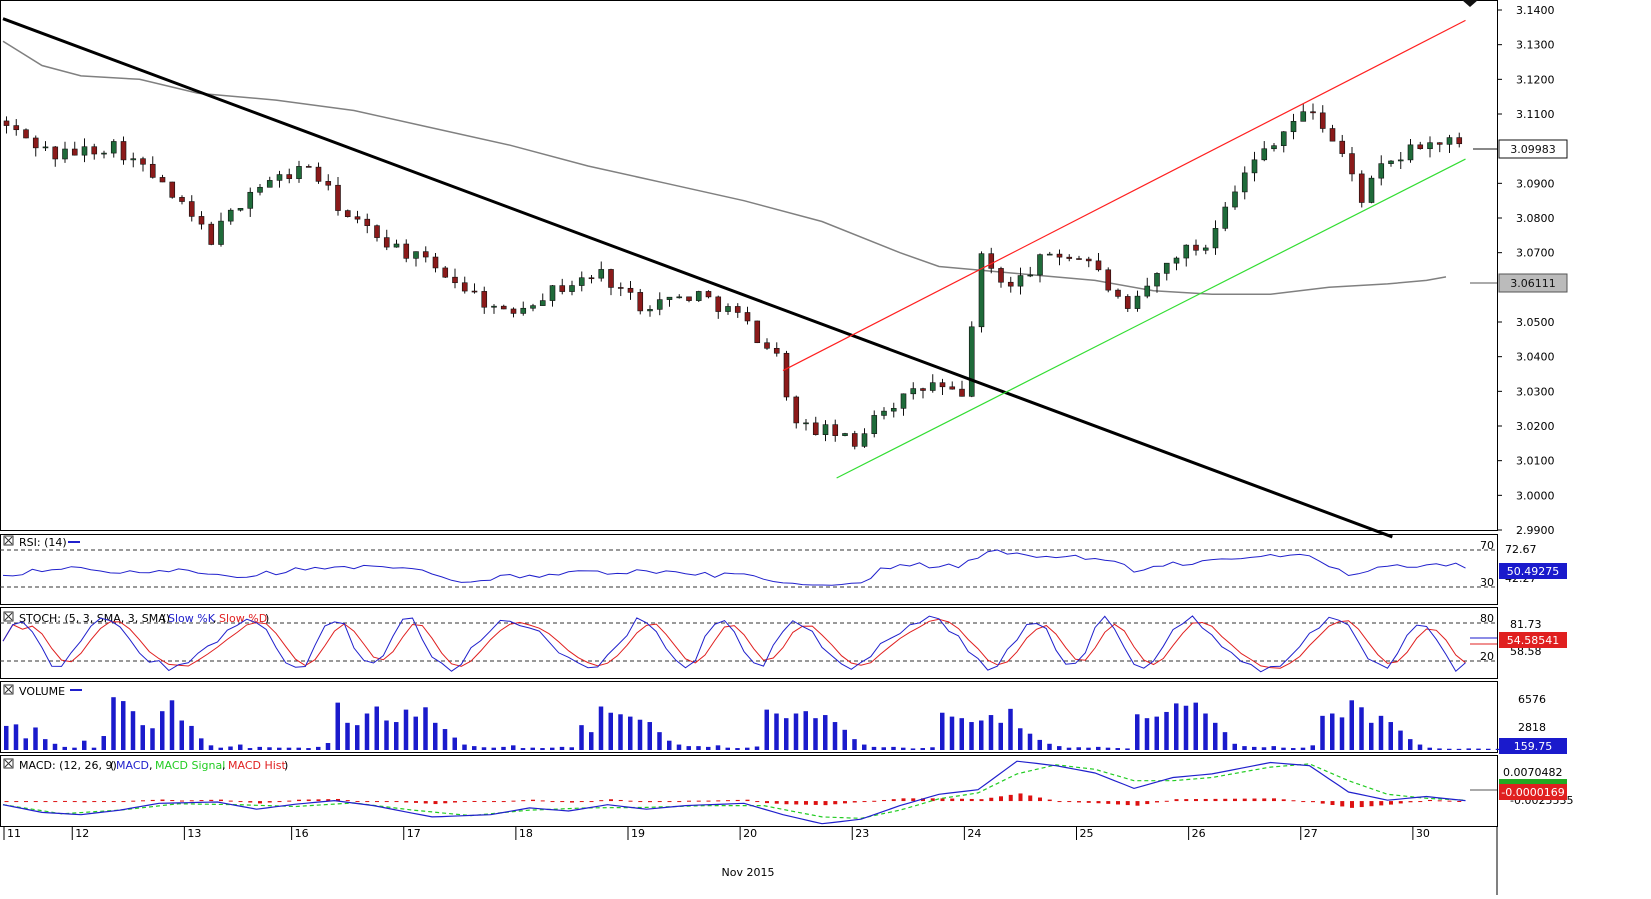  Describe the element at coordinates (1535, 357) in the screenshot. I see `price-tick-label: 3.0400` at that location.